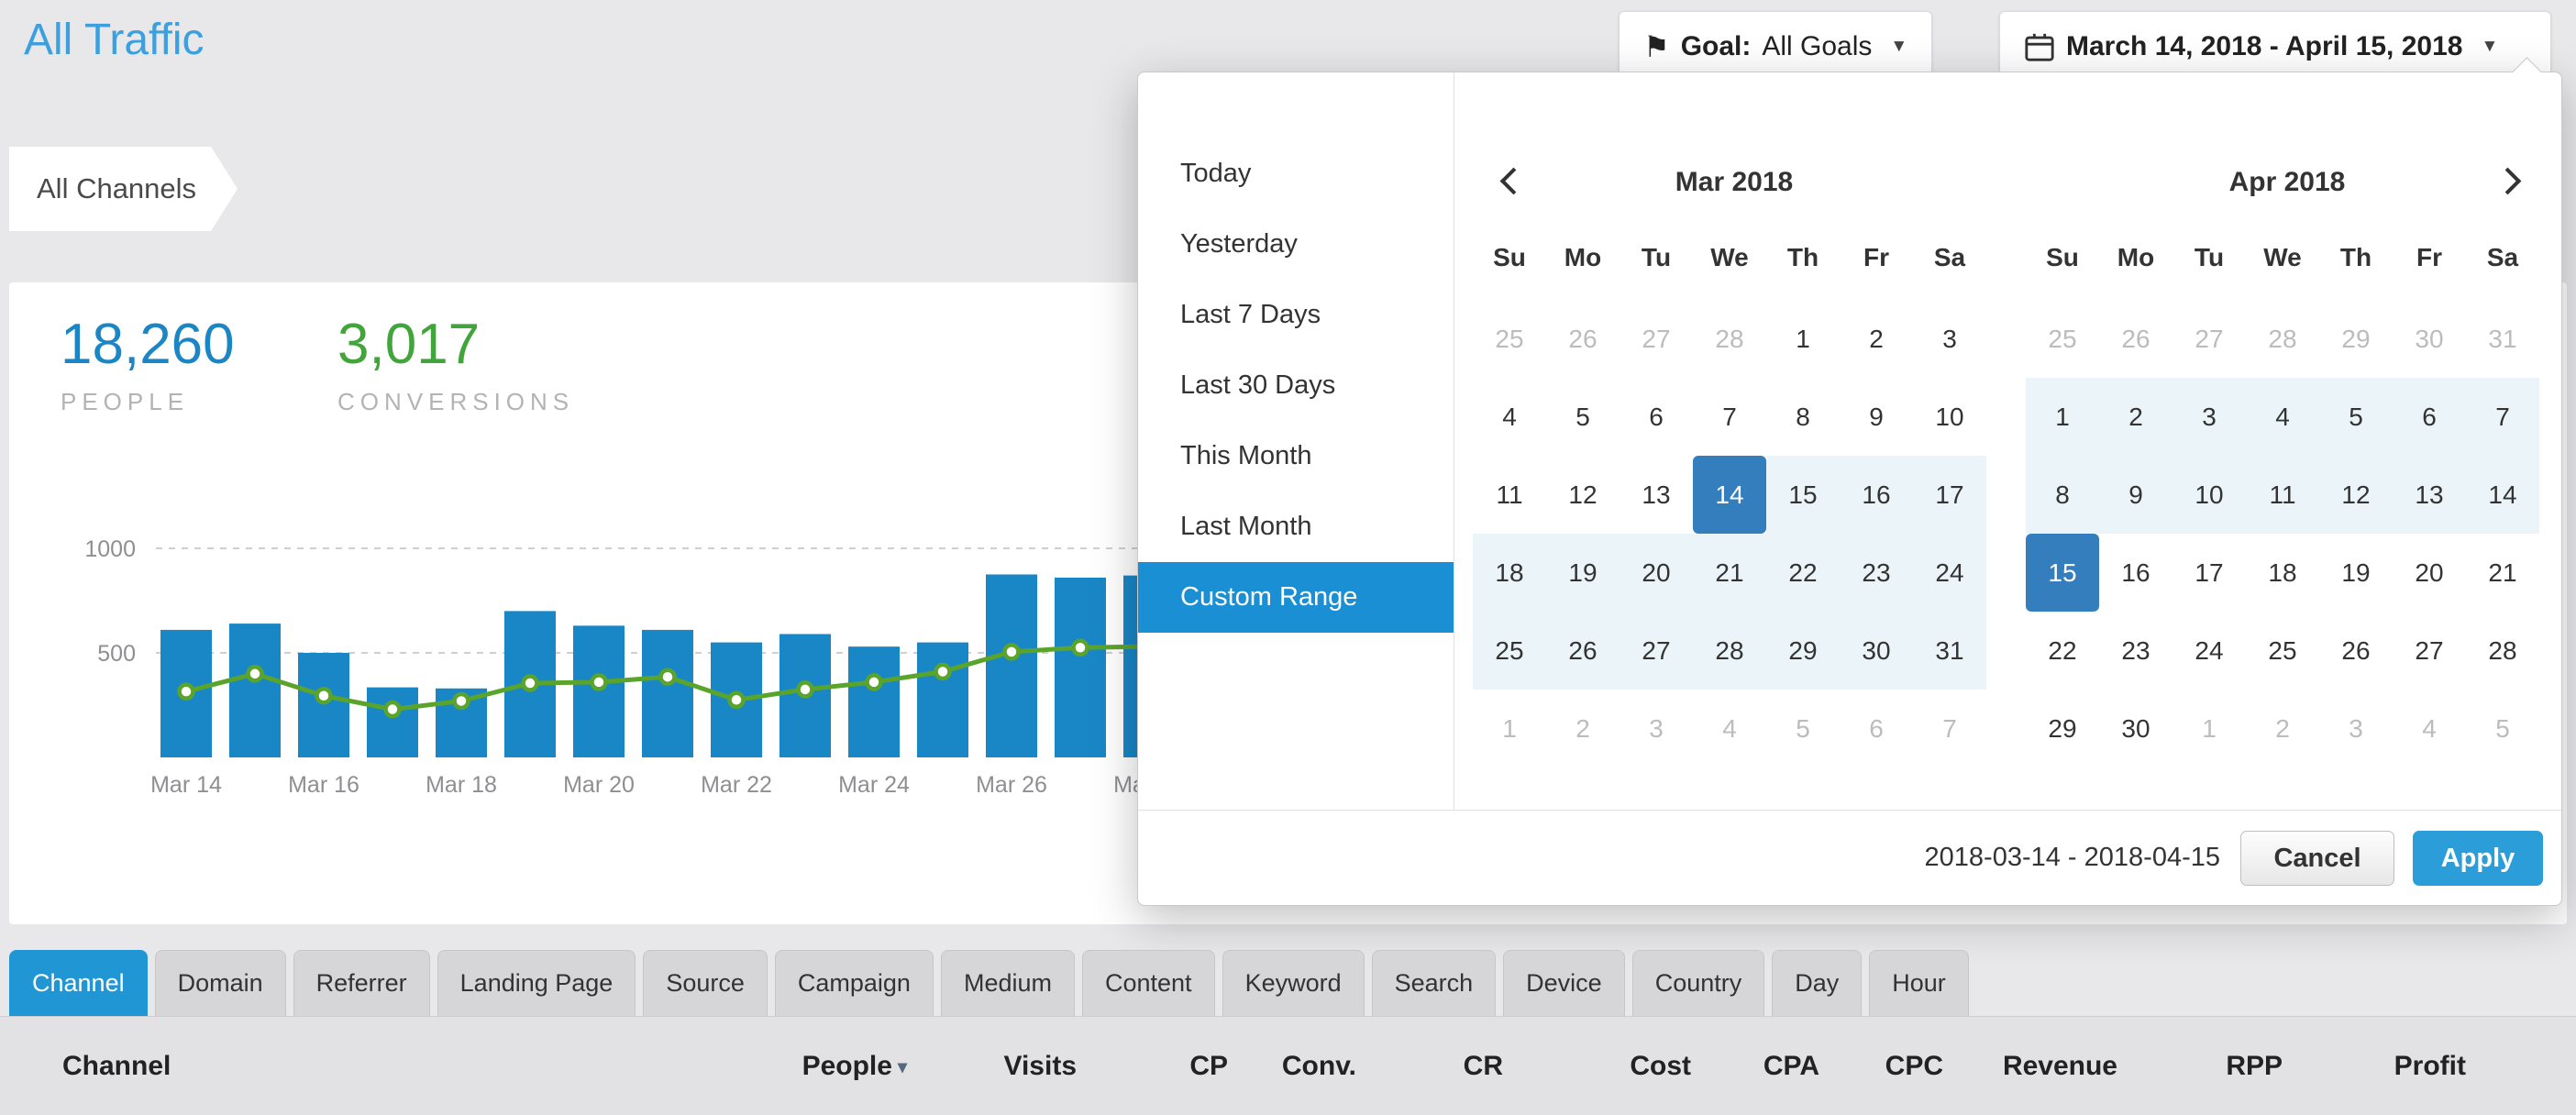 Image resolution: width=2576 pixels, height=1115 pixels. I want to click on range-option-this-month: This Month, so click(1246, 455).